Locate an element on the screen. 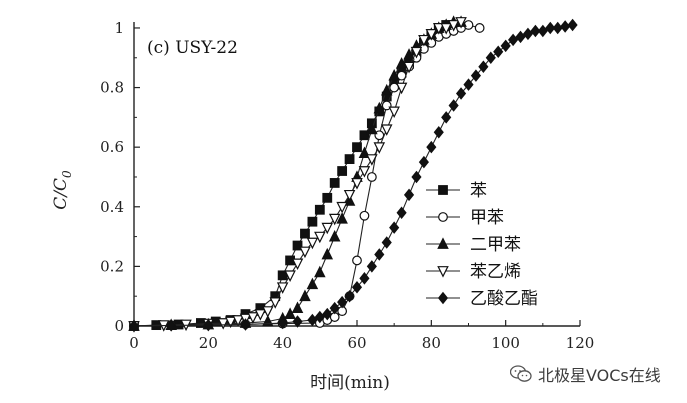  legend-label: 苯乙烯 is located at coordinates (495, 272).